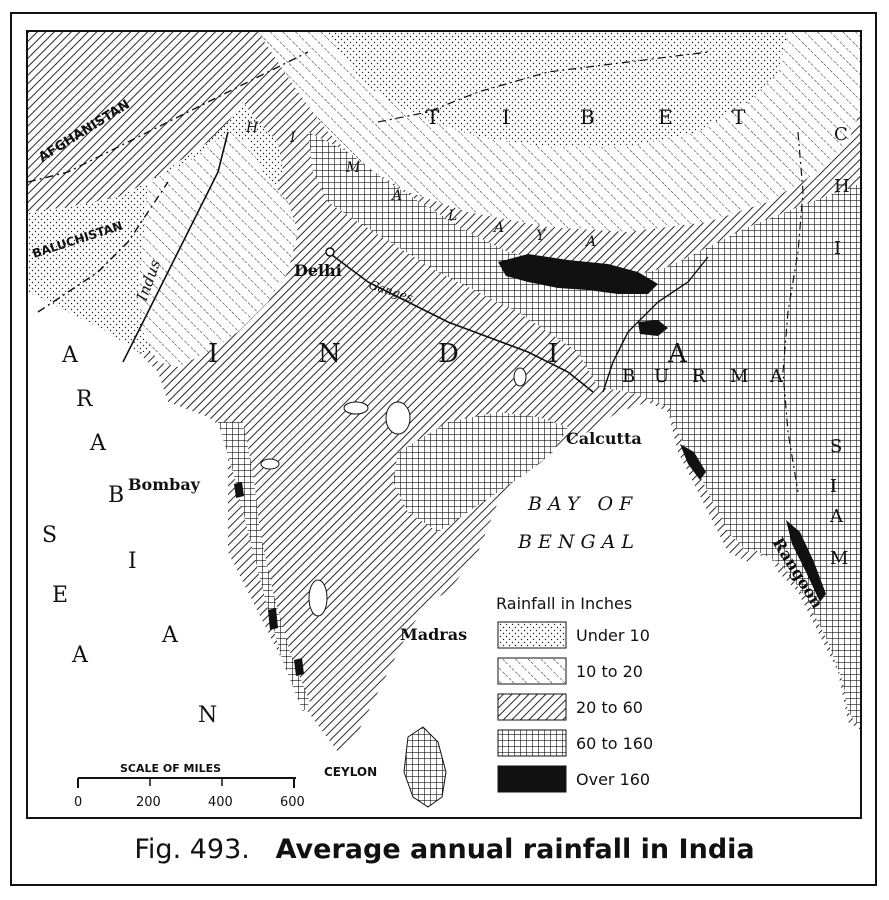 The image size is (889, 900). Describe the element at coordinates (739, 376) in the screenshot. I see `burma-letter: M` at that location.